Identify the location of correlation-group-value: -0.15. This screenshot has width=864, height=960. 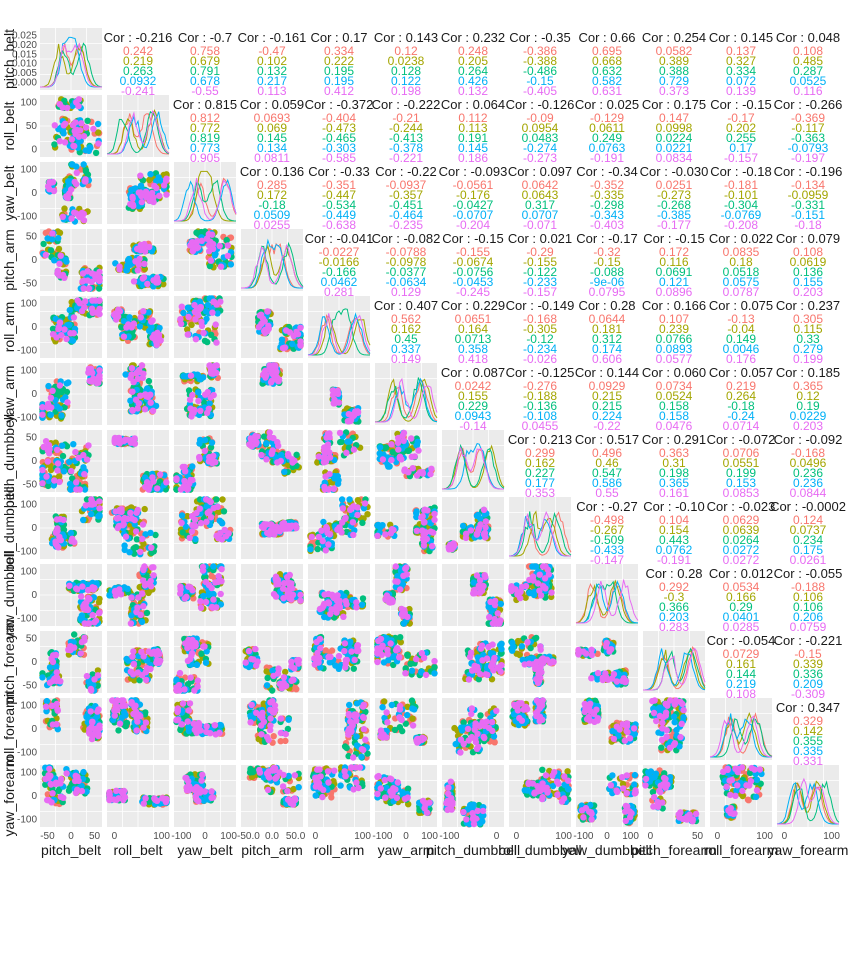
(540, 81).